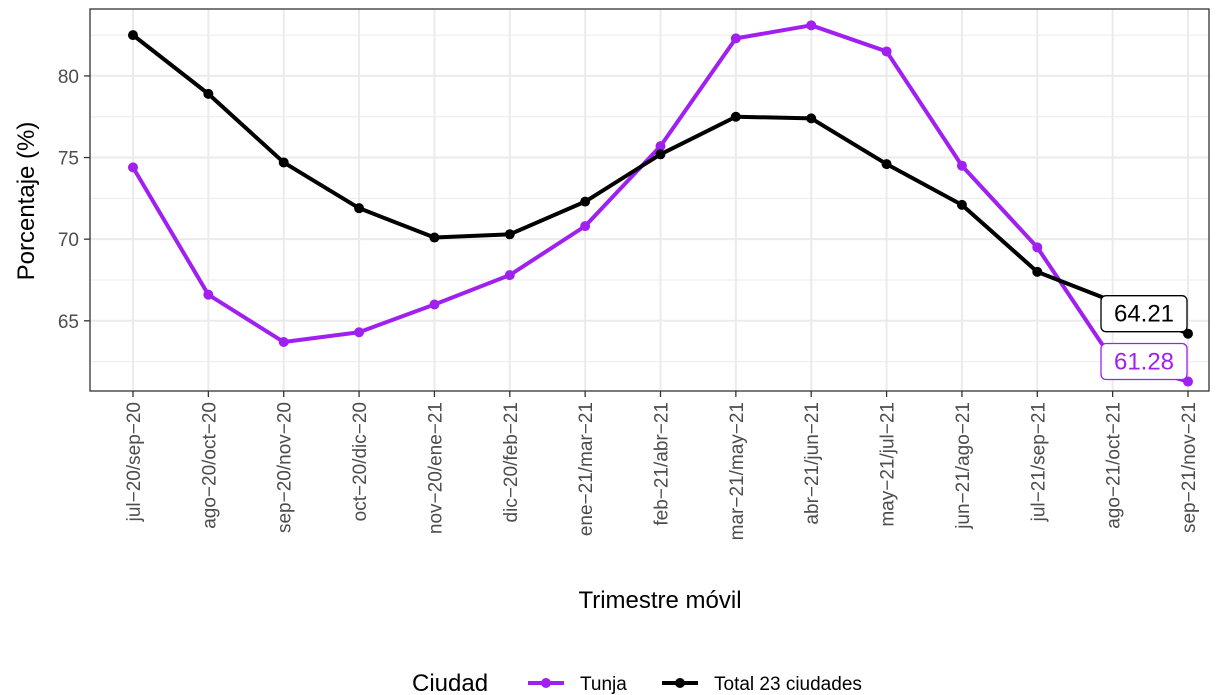 The image size is (1218, 695). I want to click on x-tick-label: nov−20/ene−21, so click(435, 468).